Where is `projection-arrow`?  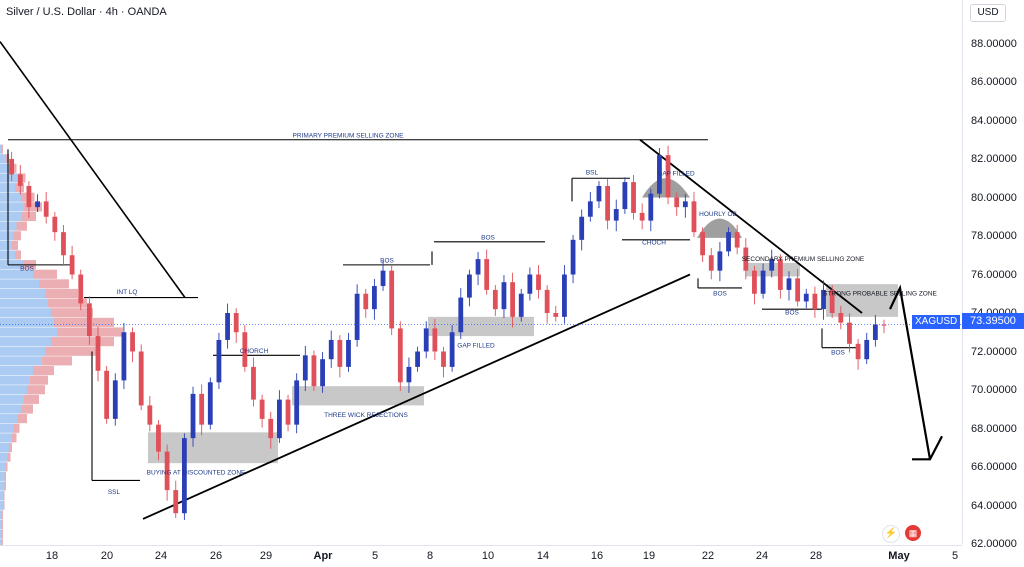 projection-arrow is located at coordinates (910, 372).